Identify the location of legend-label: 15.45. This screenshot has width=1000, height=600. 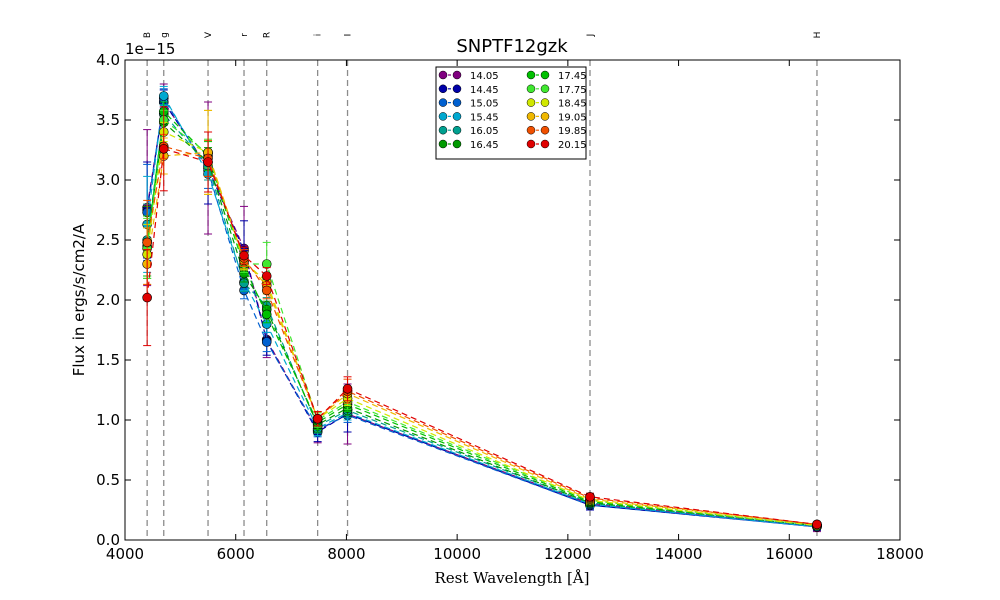
(484, 117).